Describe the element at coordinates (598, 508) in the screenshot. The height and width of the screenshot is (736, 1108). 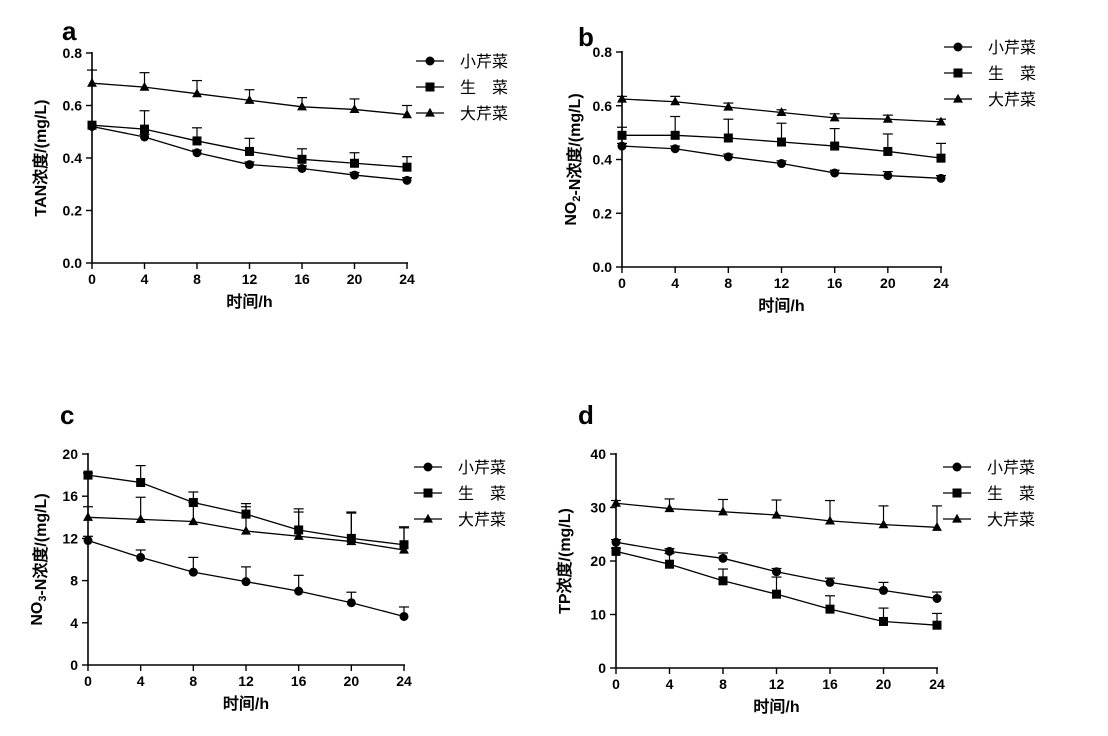
I see `y-tick-label: 30` at that location.